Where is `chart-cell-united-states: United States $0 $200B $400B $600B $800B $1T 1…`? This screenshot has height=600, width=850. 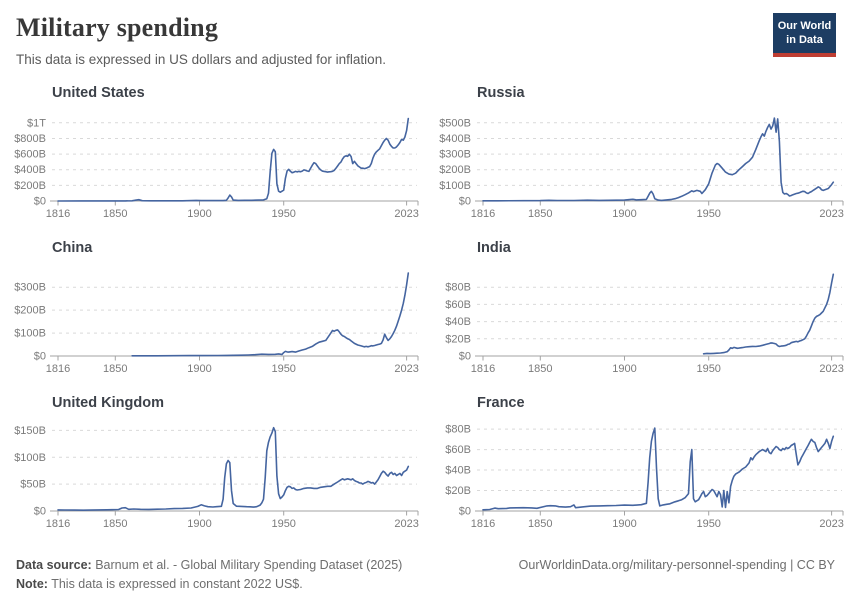 chart-cell-united-states: United States $0 $200B $400B $600B $800B $1T 1… is located at coordinates (212, 159).